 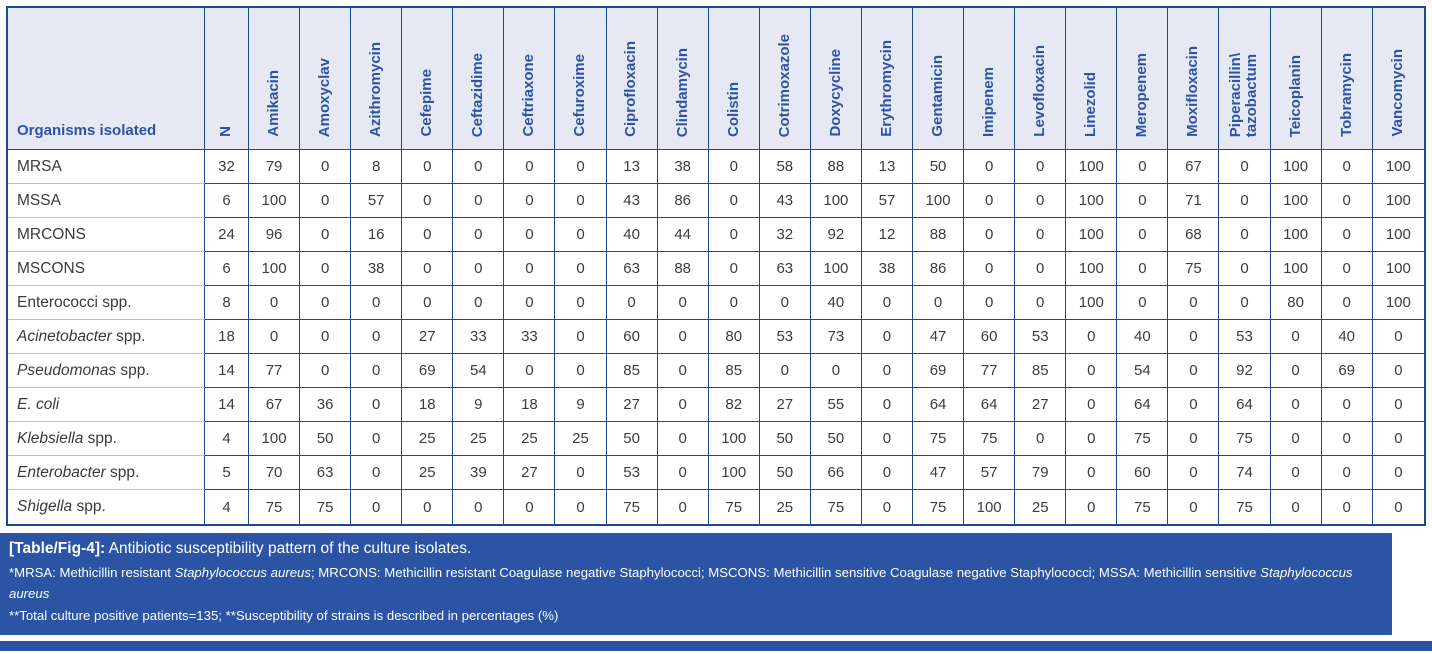 What do you see at coordinates (632, 405) in the screenshot?
I see `value-cell: 27` at bounding box center [632, 405].